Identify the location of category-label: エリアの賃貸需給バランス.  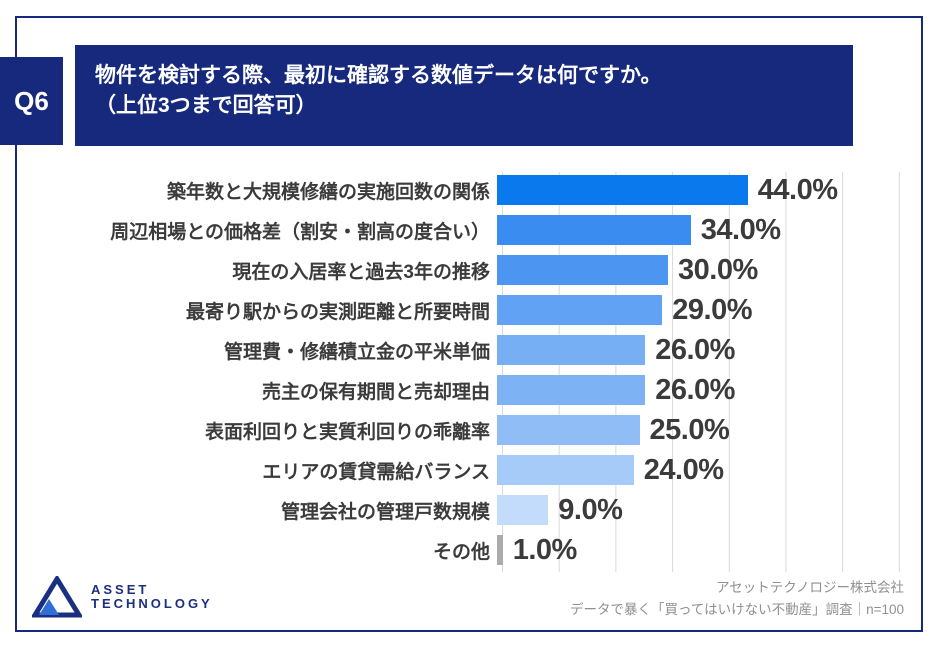
(376, 472).